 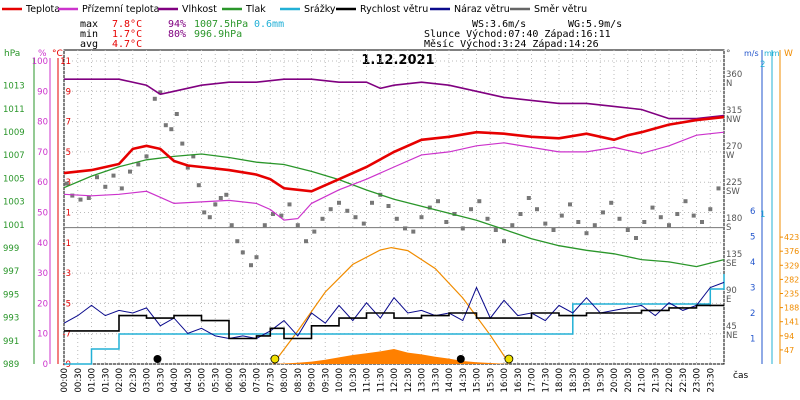 I want to click on chart-title: 1.12.2021, so click(x=397, y=60).